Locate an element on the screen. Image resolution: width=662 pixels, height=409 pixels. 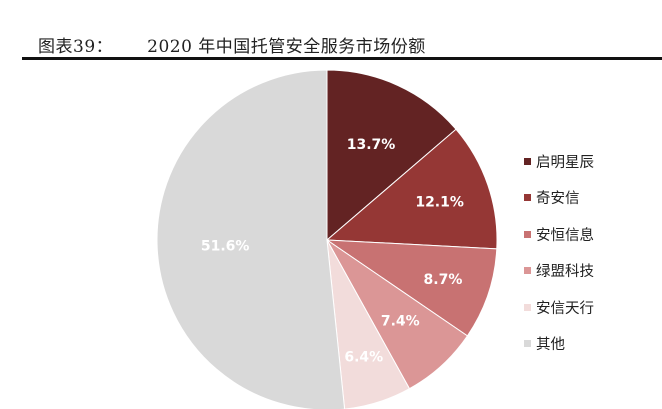
legend-item: 其他 is located at coordinates (559, 344).